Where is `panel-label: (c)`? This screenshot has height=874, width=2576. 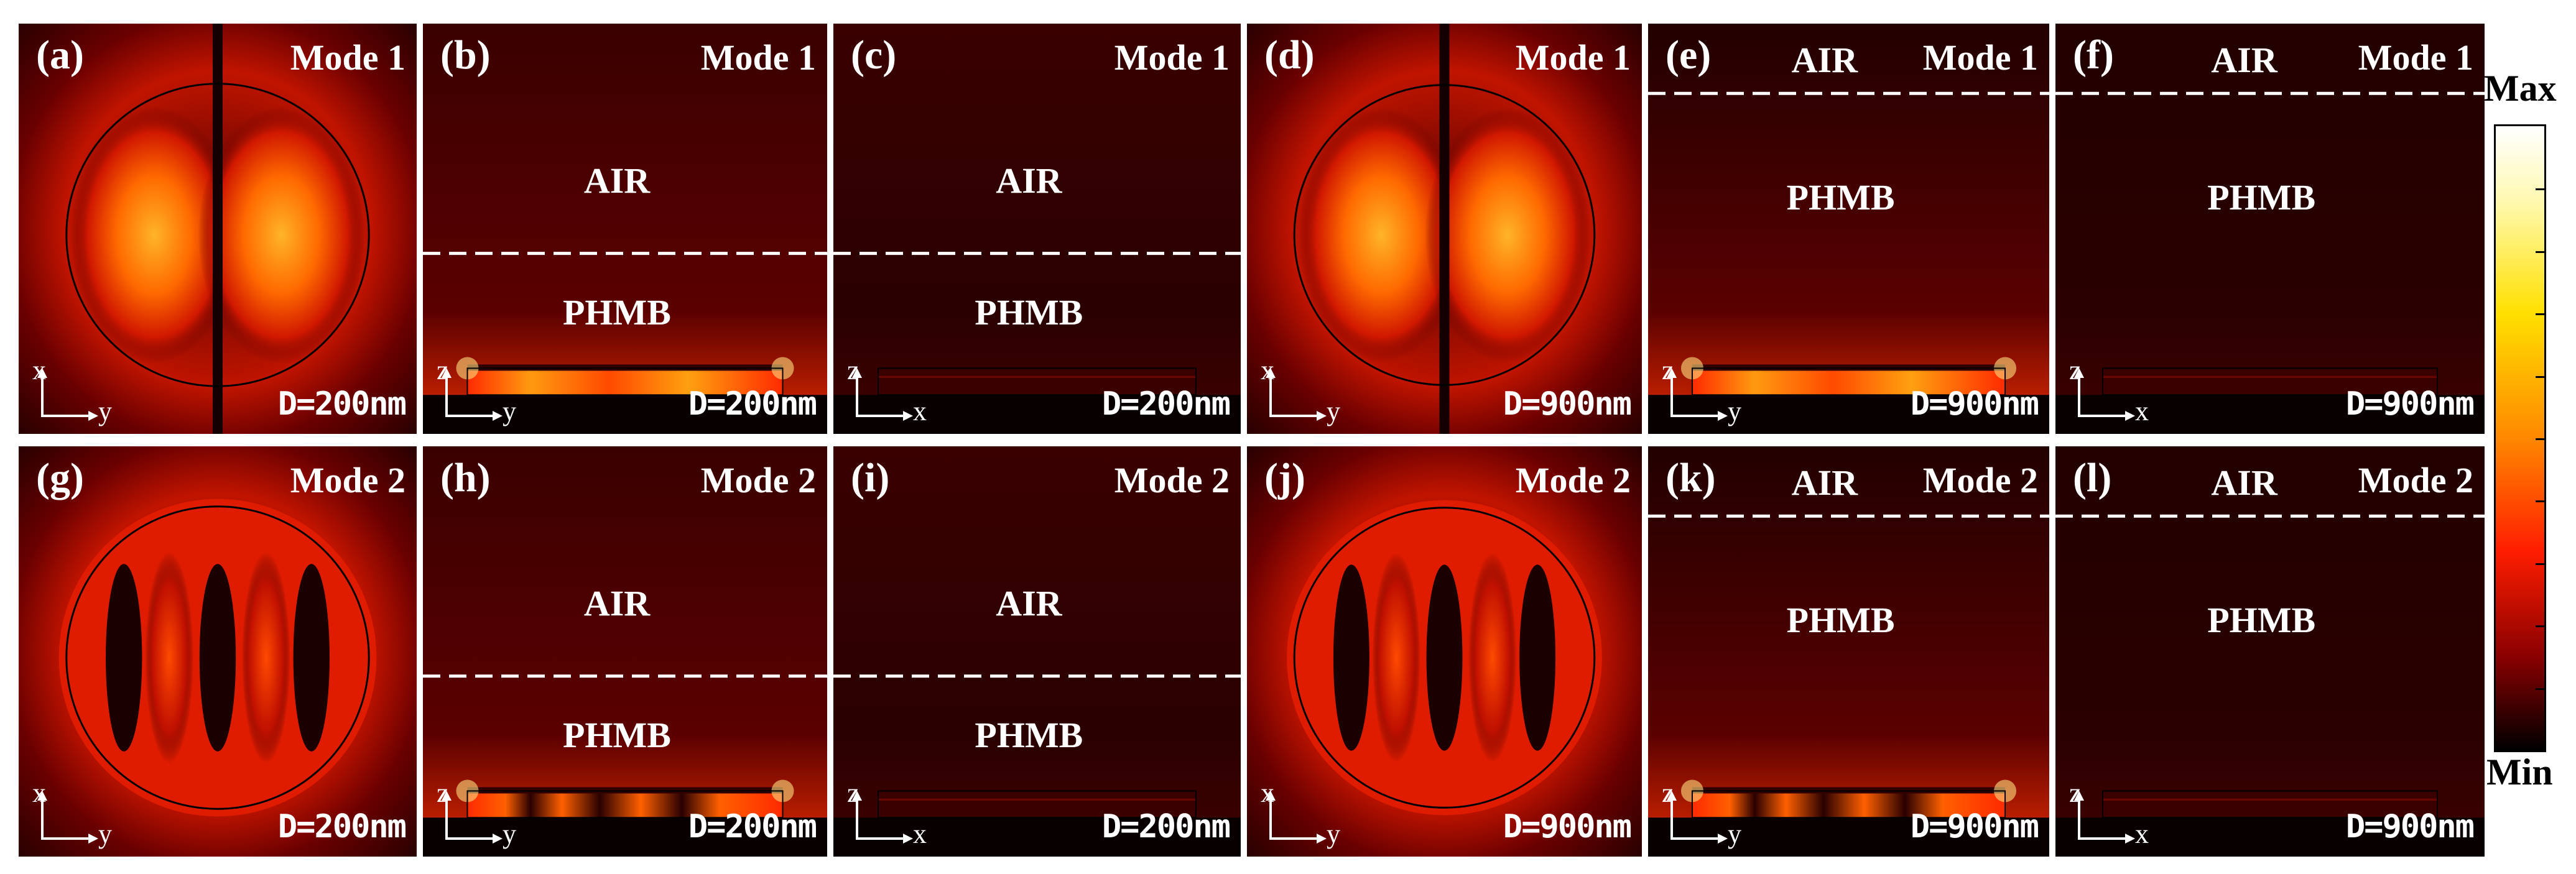 panel-label: (c) is located at coordinates (874, 55).